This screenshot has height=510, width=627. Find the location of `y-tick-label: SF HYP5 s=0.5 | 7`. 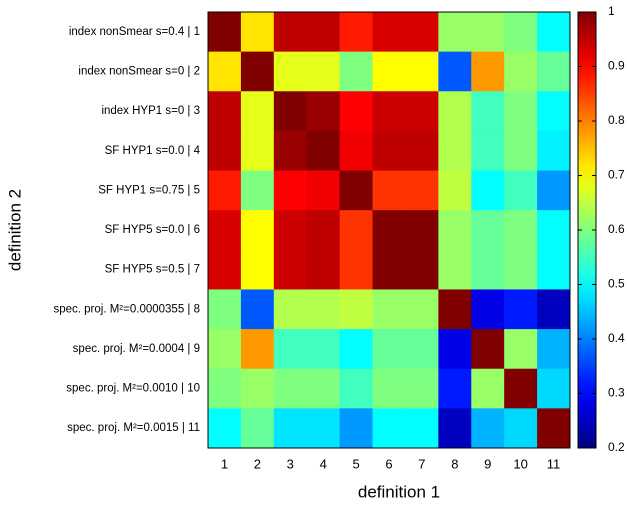

y-tick-label: SF HYP5 s=0.5 | 7 is located at coordinates (152, 270).